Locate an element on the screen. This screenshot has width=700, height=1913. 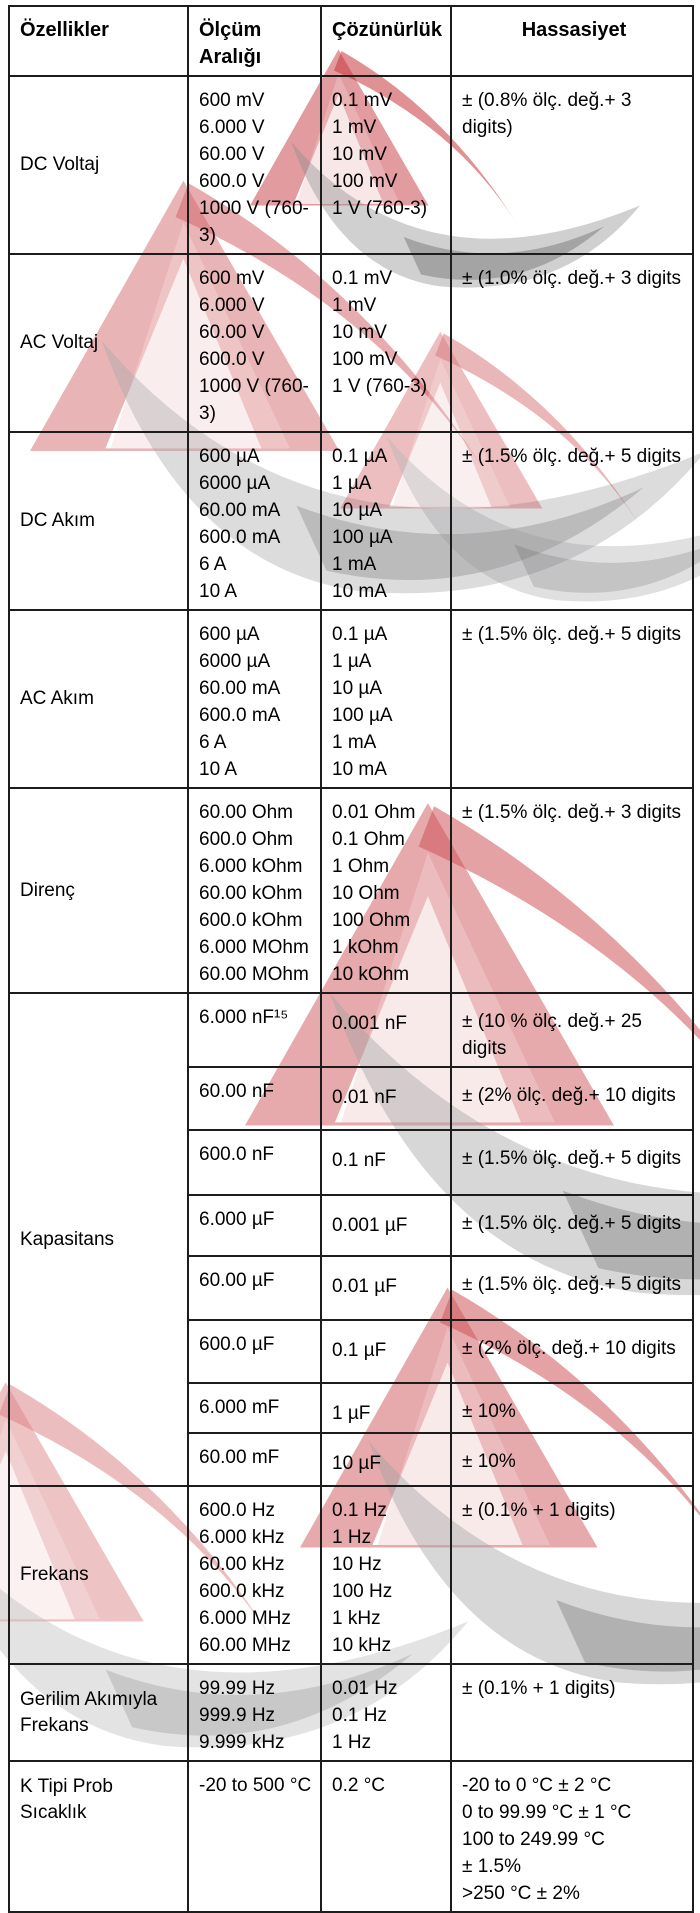
accuracy-cell: ± (1.5% ölç. değ.+ 3 digits is located at coordinates (572, 890).